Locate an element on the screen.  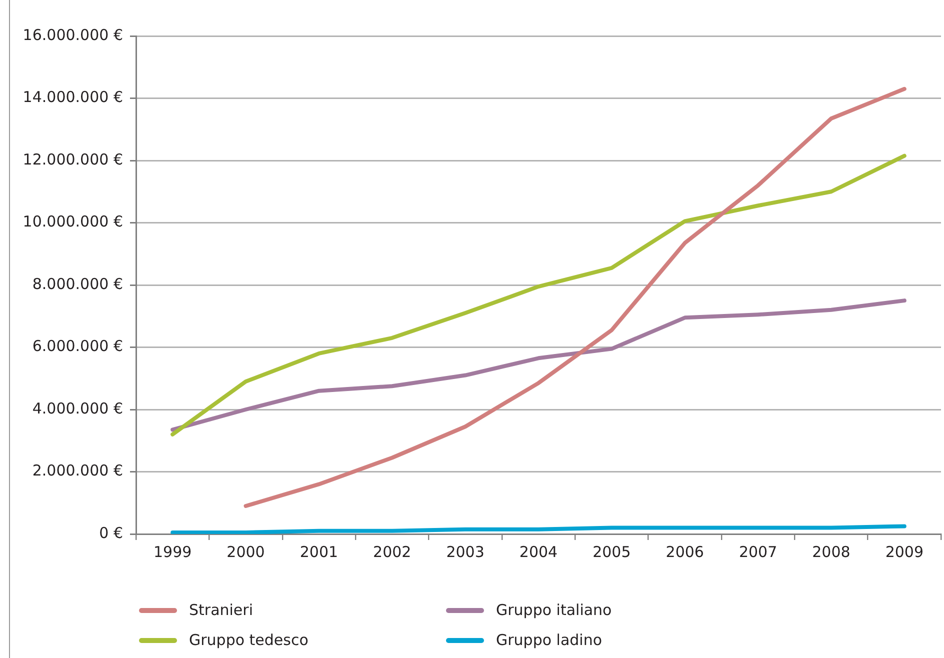
y-tick-label: 16.000.000 € is located at coordinates (72, 35).